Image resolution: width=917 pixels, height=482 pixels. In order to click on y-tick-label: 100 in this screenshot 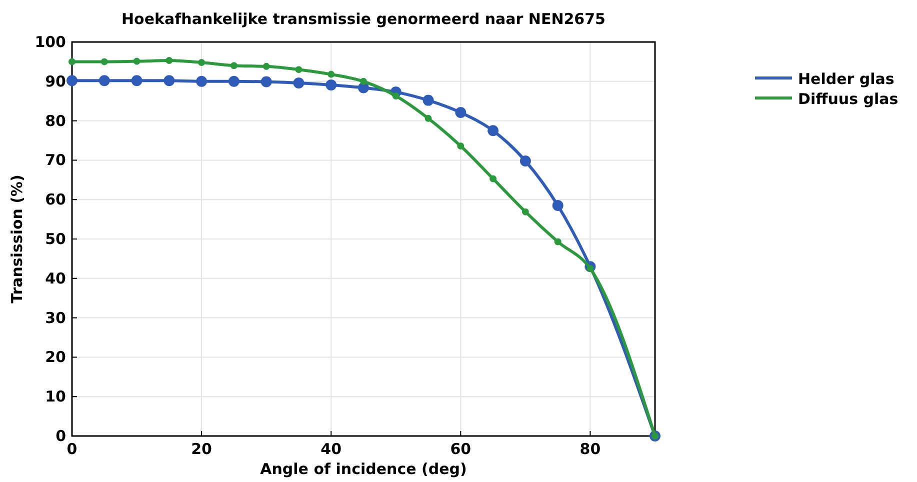, I will do `click(50, 42)`.